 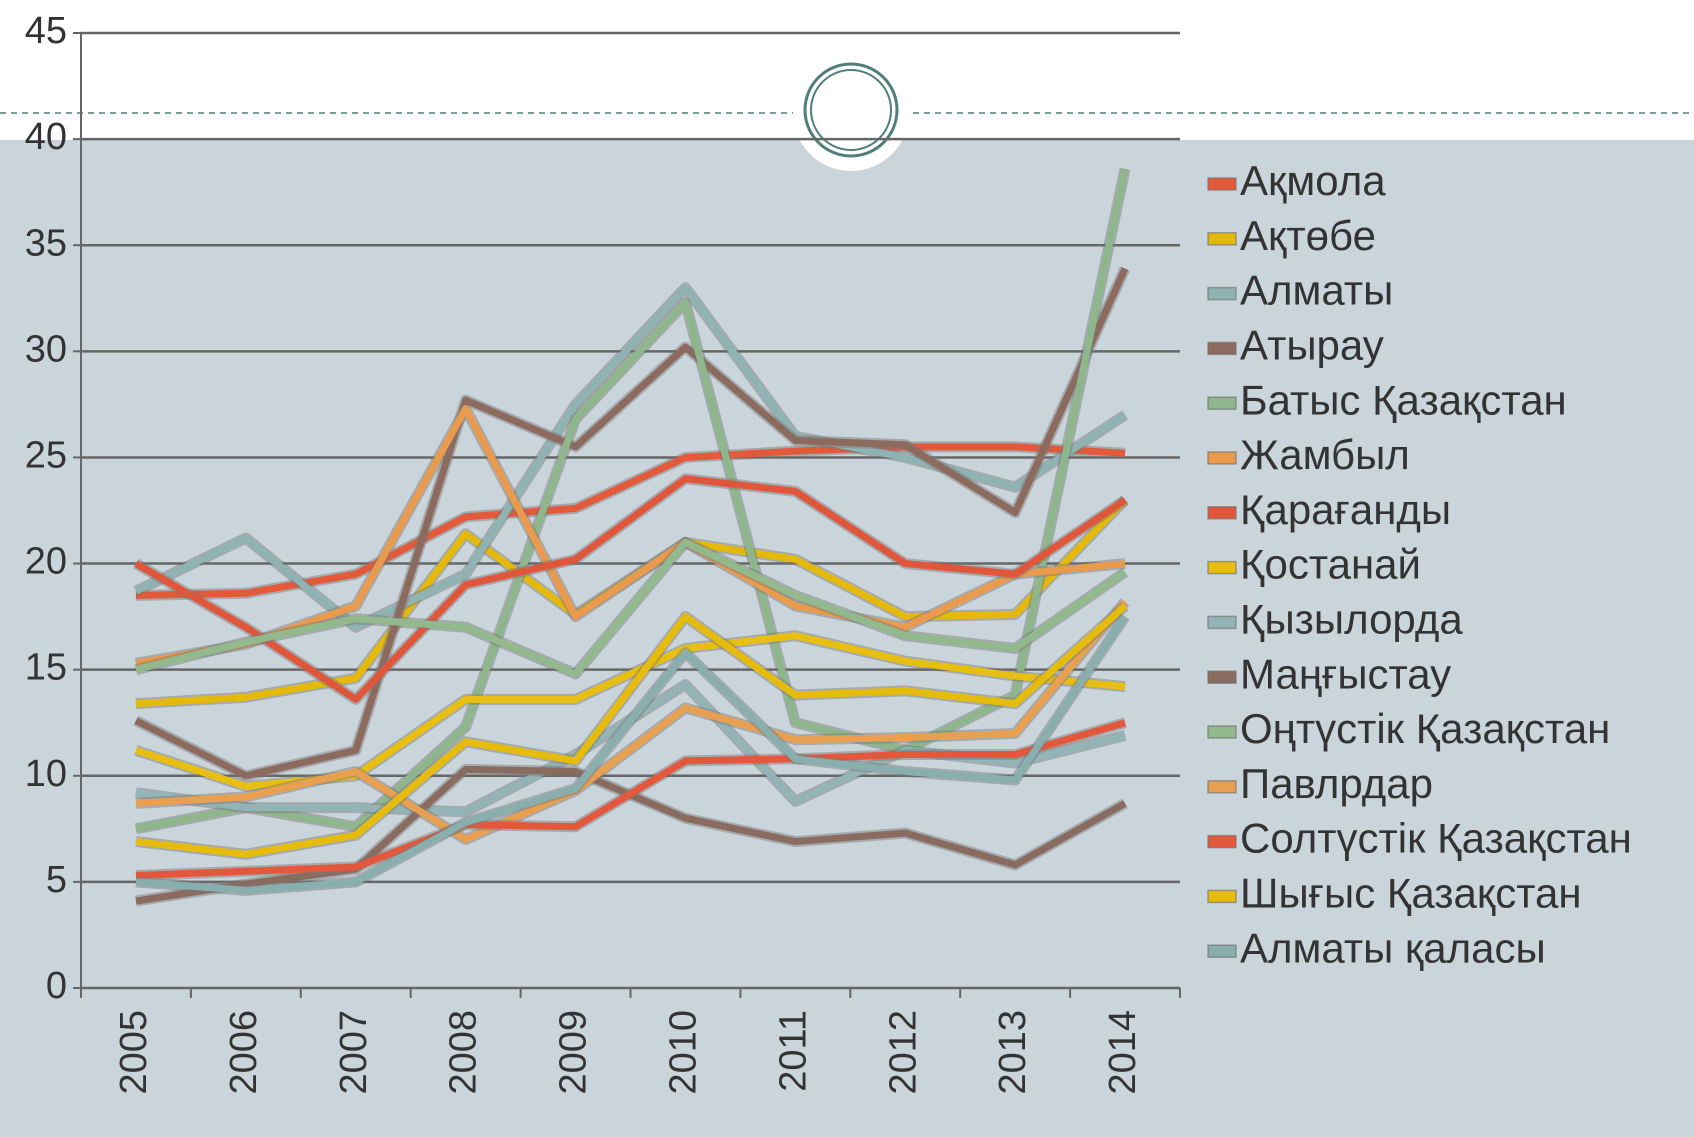 What do you see at coordinates (56, 880) in the screenshot?
I see `y-tick-label: 5` at bounding box center [56, 880].